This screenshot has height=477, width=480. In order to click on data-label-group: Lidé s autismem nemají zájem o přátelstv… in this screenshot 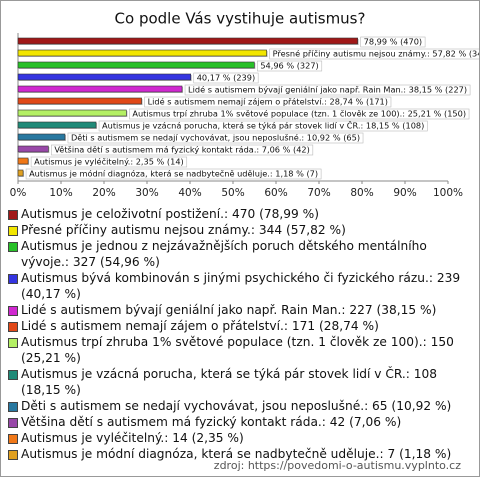, I will do `click(268, 102)`.